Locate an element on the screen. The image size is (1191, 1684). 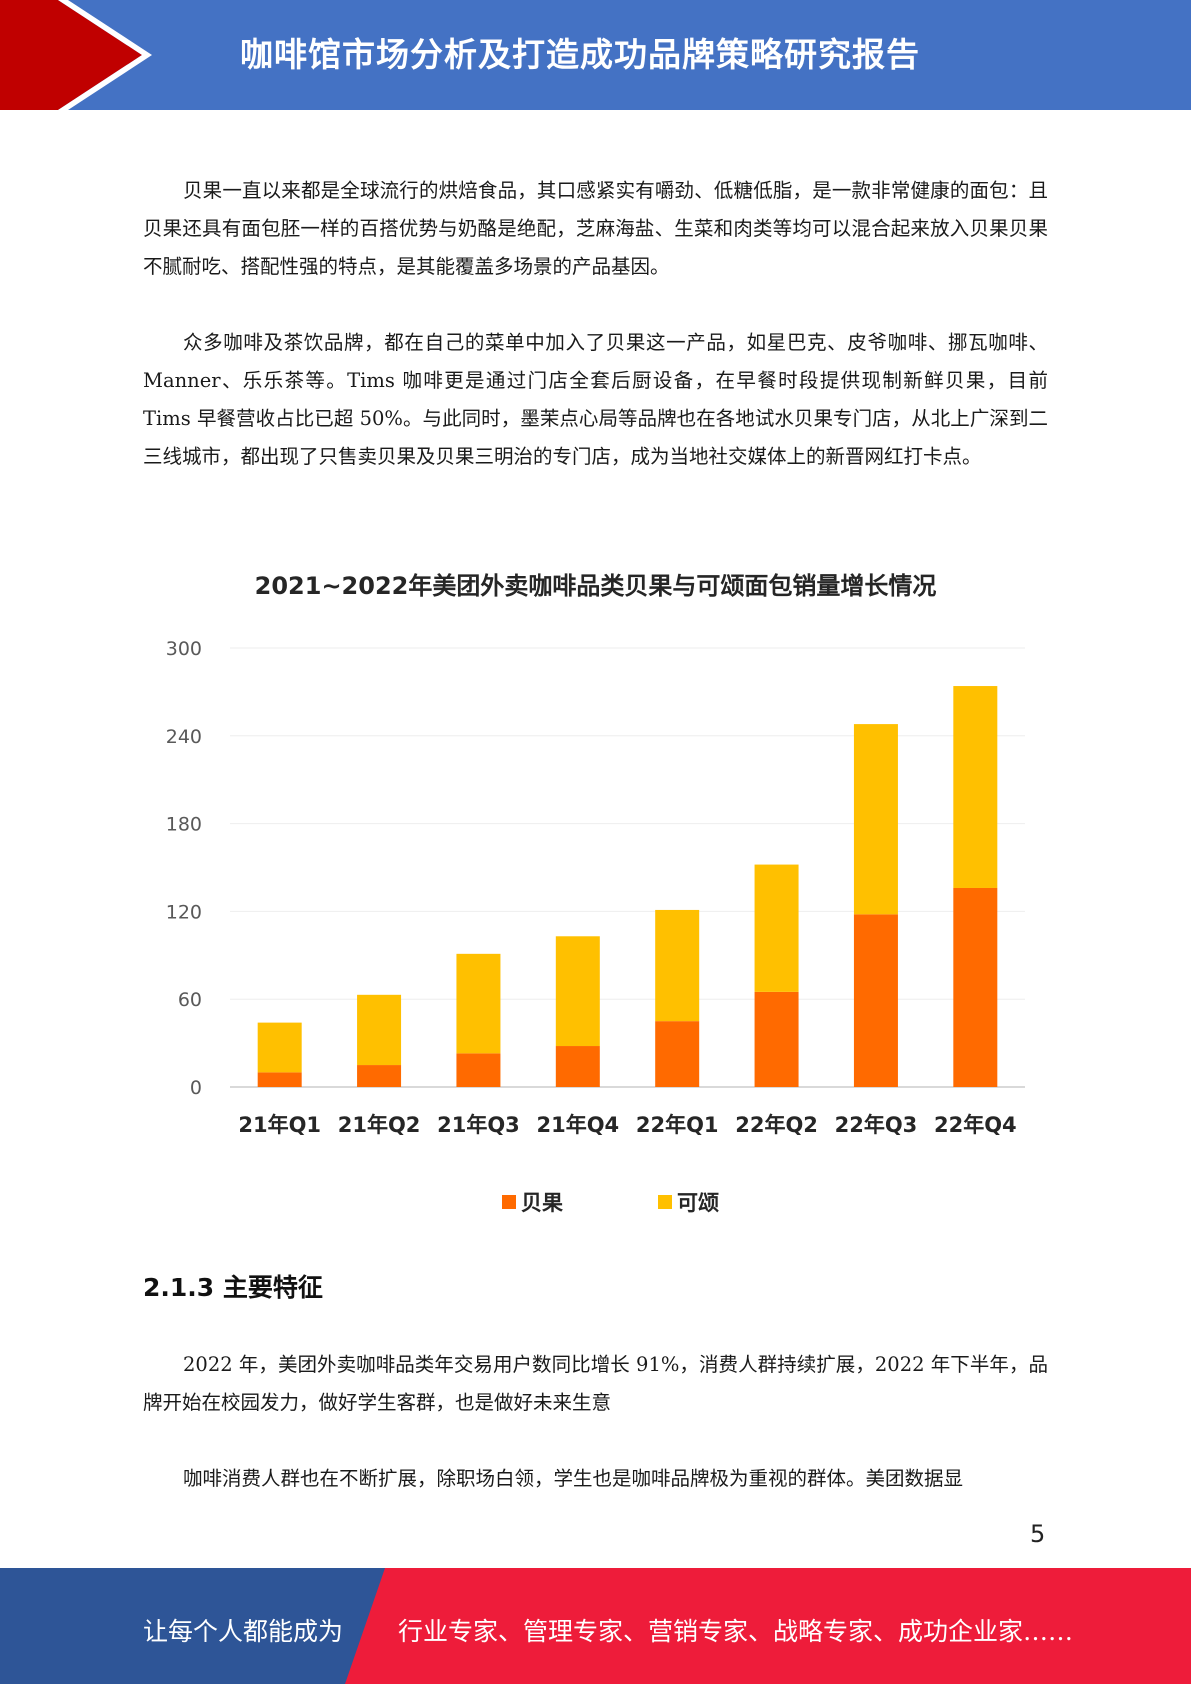
header-banner-graphic is located at coordinates (595, 55).